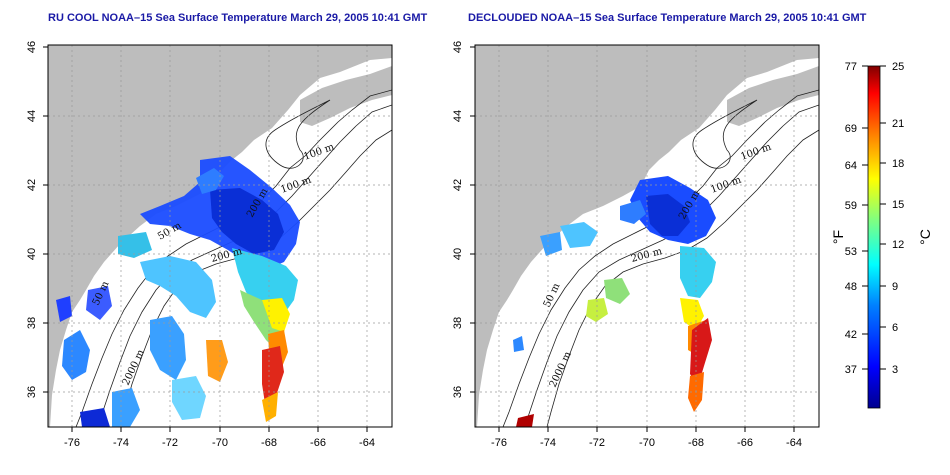 This screenshot has width=950, height=475. Describe the element at coordinates (851, 252) in the screenshot. I see `fahrenheit-tick: 53` at that location.